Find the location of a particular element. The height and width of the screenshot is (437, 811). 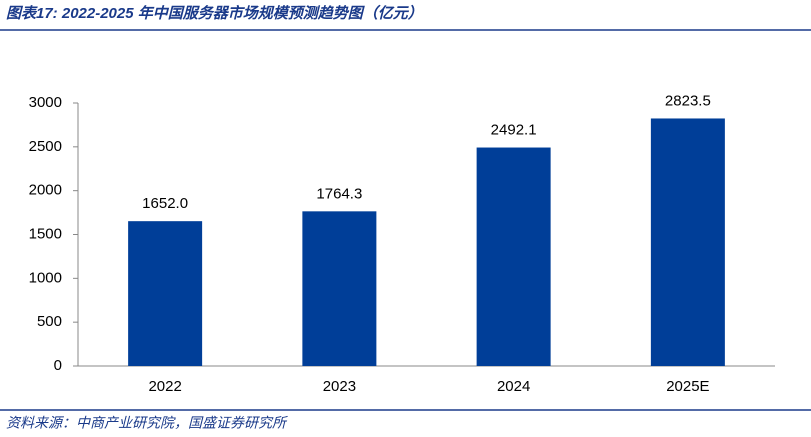

y-tick-label: 500 is located at coordinates (49, 321).